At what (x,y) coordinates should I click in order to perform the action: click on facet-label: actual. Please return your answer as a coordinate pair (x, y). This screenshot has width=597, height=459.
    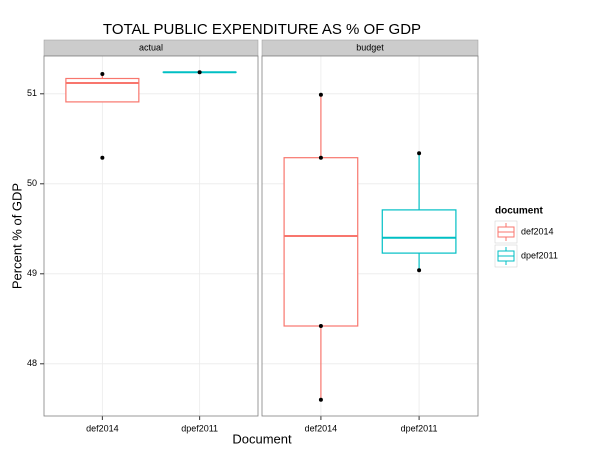
    Looking at the image, I should click on (151, 47).